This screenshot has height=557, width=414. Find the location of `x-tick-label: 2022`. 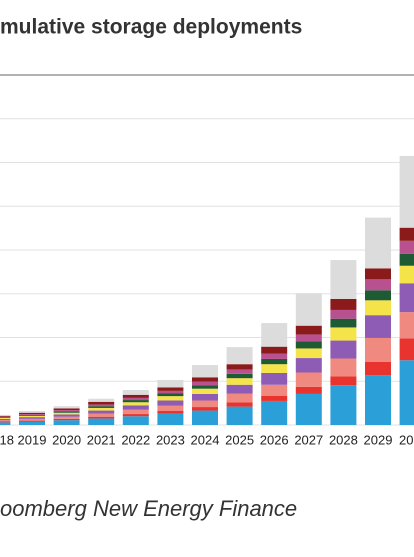

x-tick-label: 2022 is located at coordinates (135, 439).